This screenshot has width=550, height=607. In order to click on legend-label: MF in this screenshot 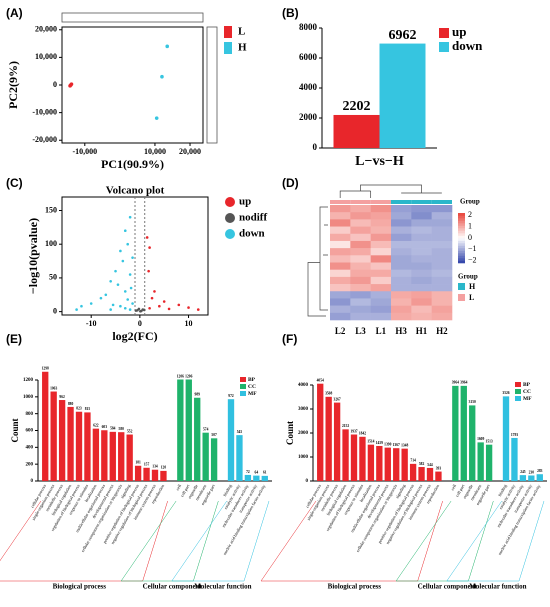, I will do `click(527, 399)`.